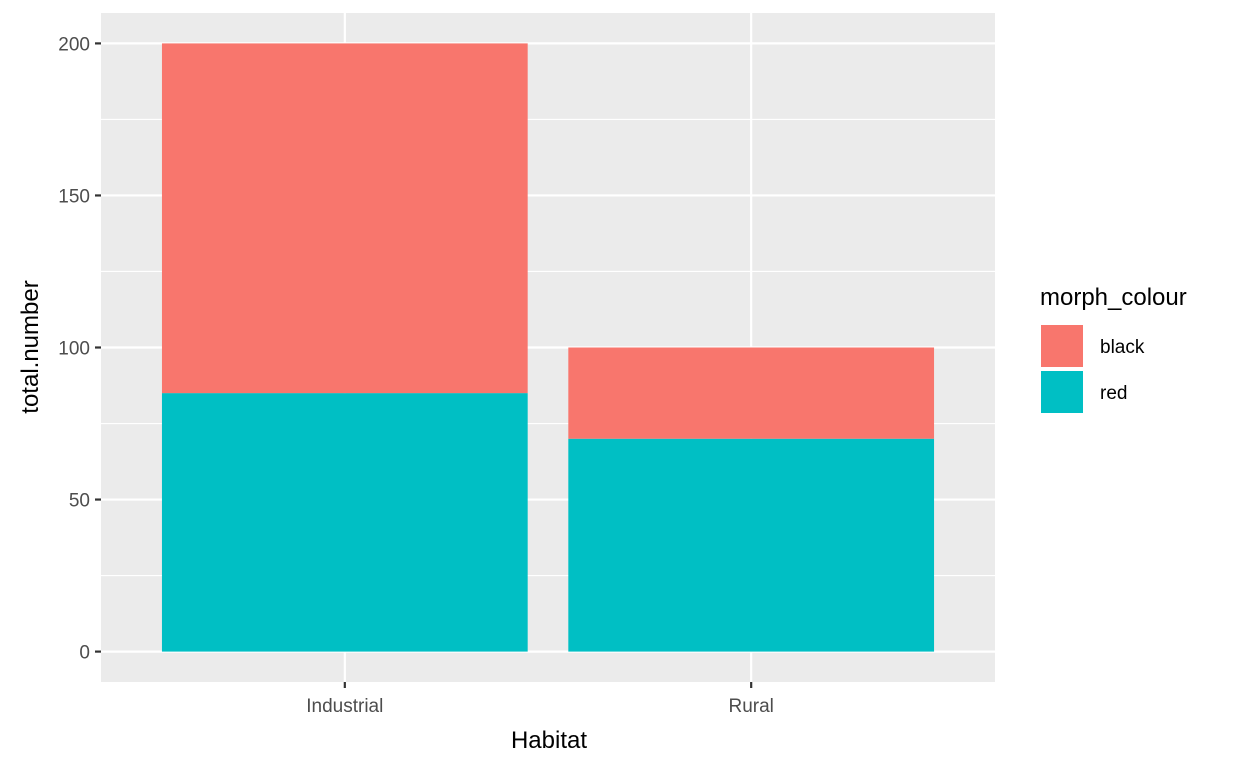 Image resolution: width=1248 pixels, height=768 pixels. I want to click on legend-label-red: red, so click(1113, 393).